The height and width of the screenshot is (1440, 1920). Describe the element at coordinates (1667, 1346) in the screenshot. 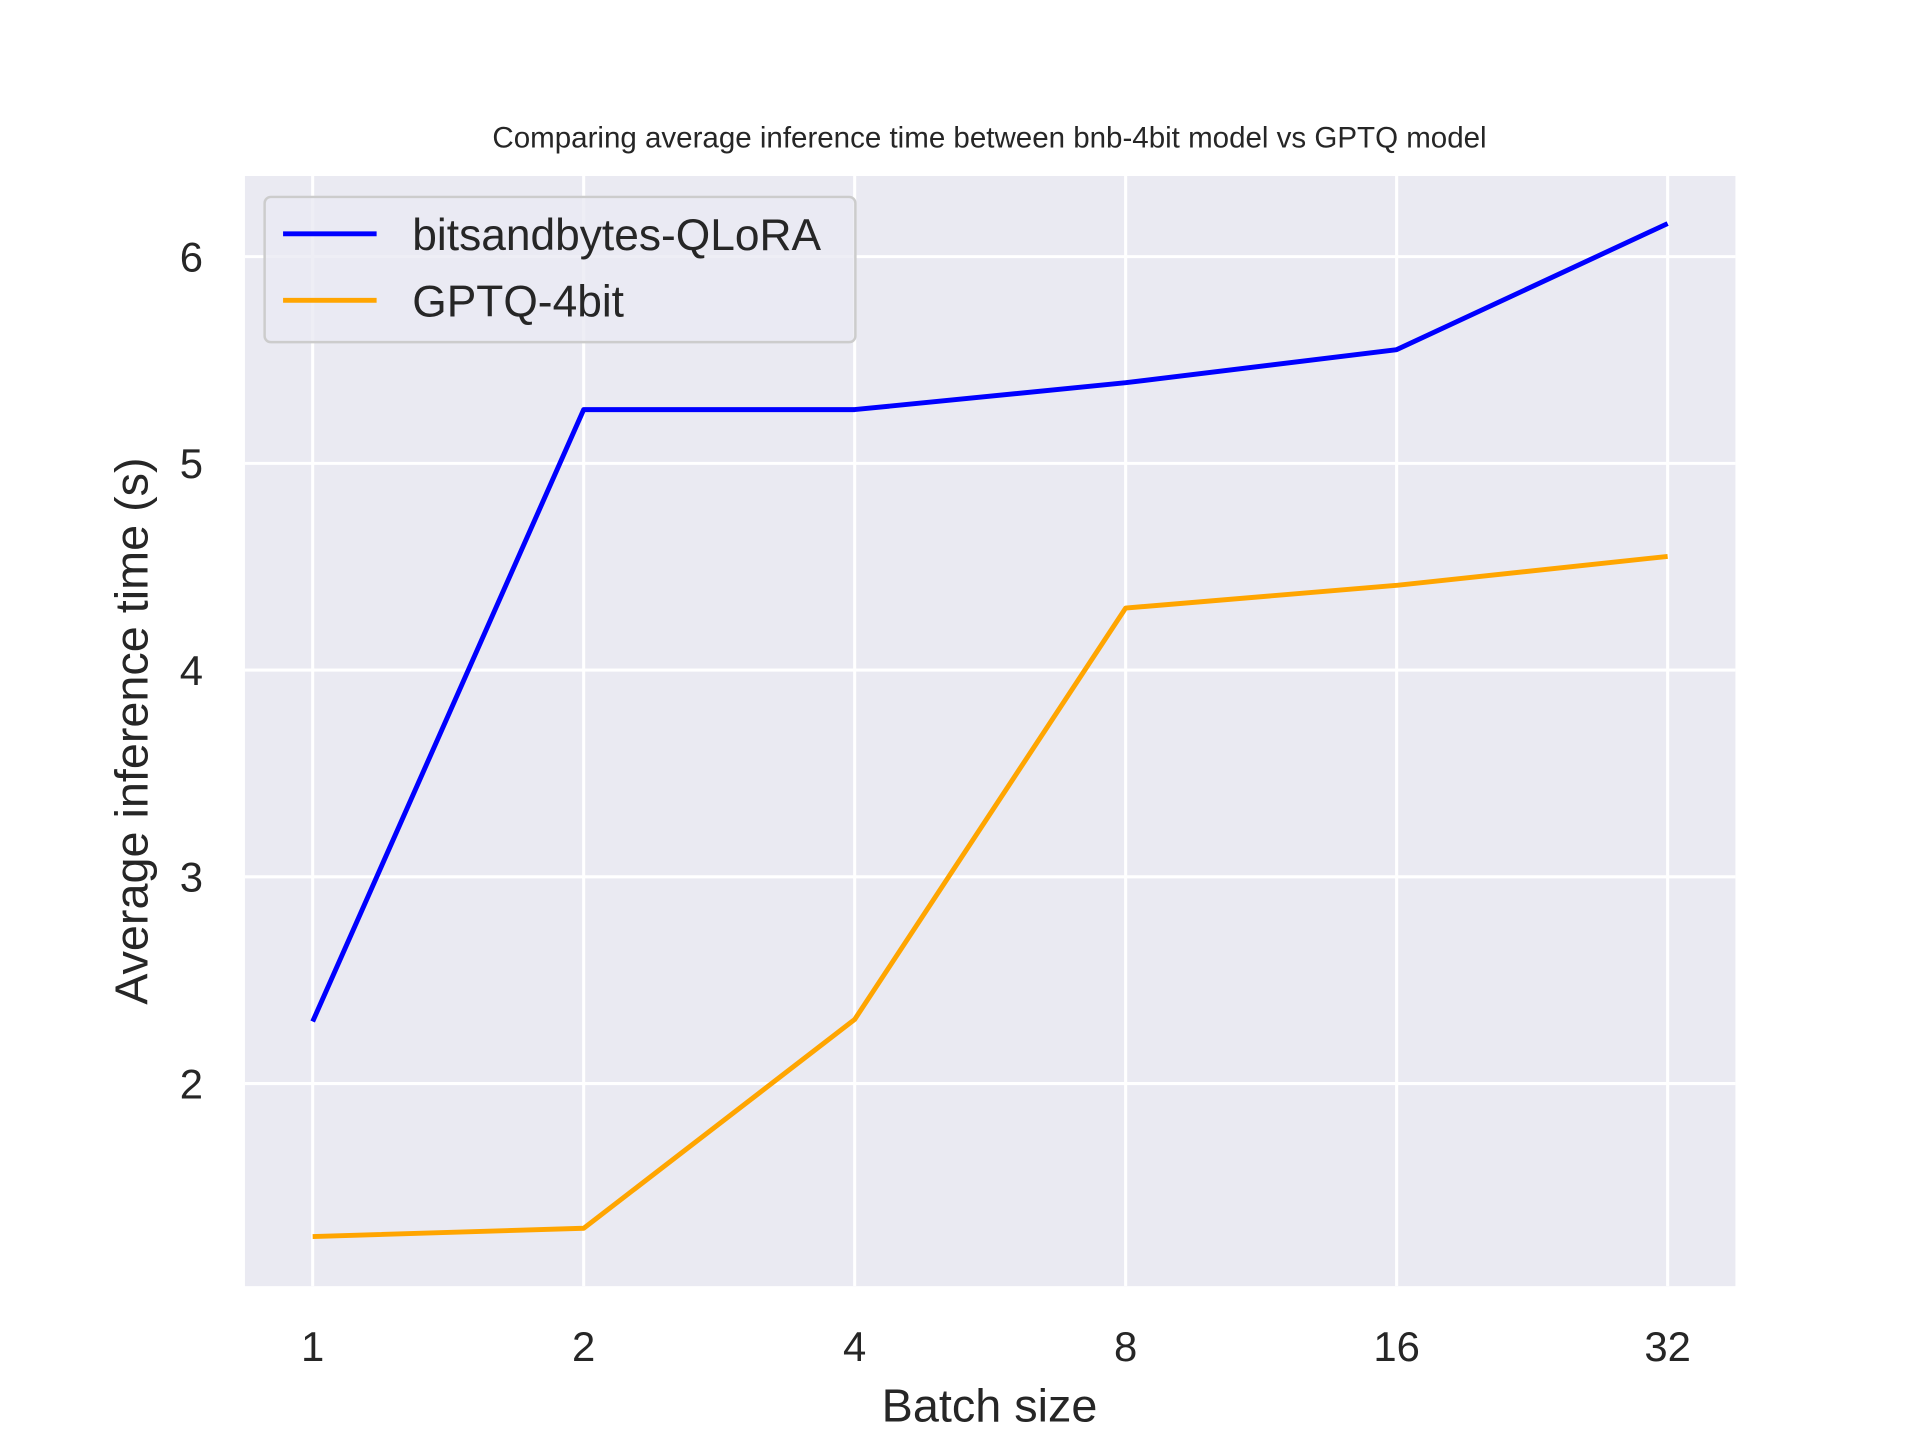

I see `x-tick-label: 32` at that location.